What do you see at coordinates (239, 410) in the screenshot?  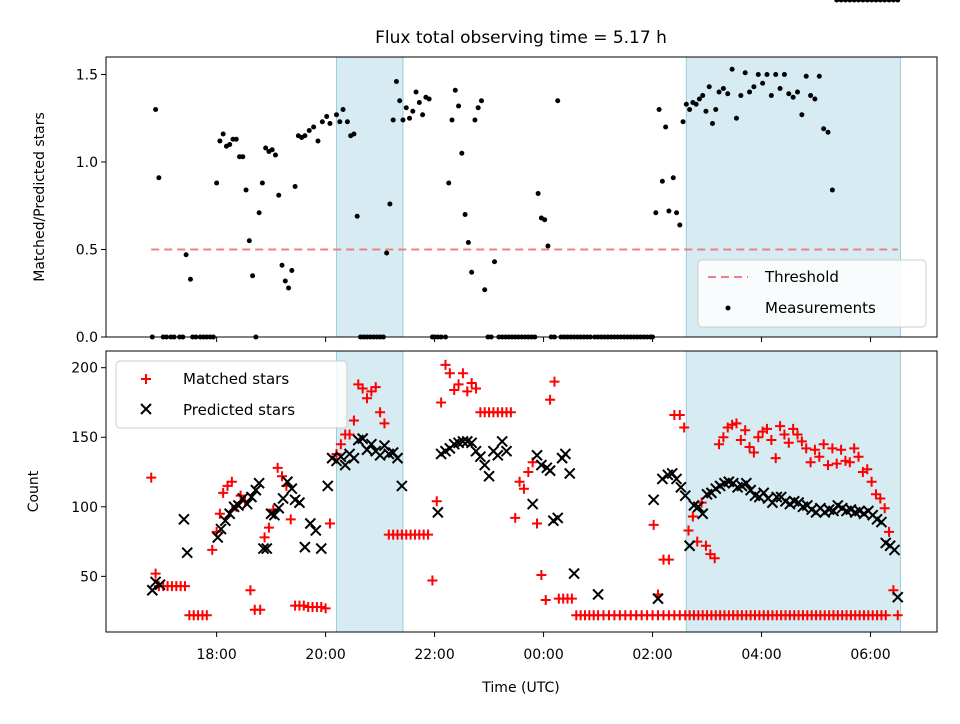 I see `legend-predicted-label: Predicted stars` at bounding box center [239, 410].